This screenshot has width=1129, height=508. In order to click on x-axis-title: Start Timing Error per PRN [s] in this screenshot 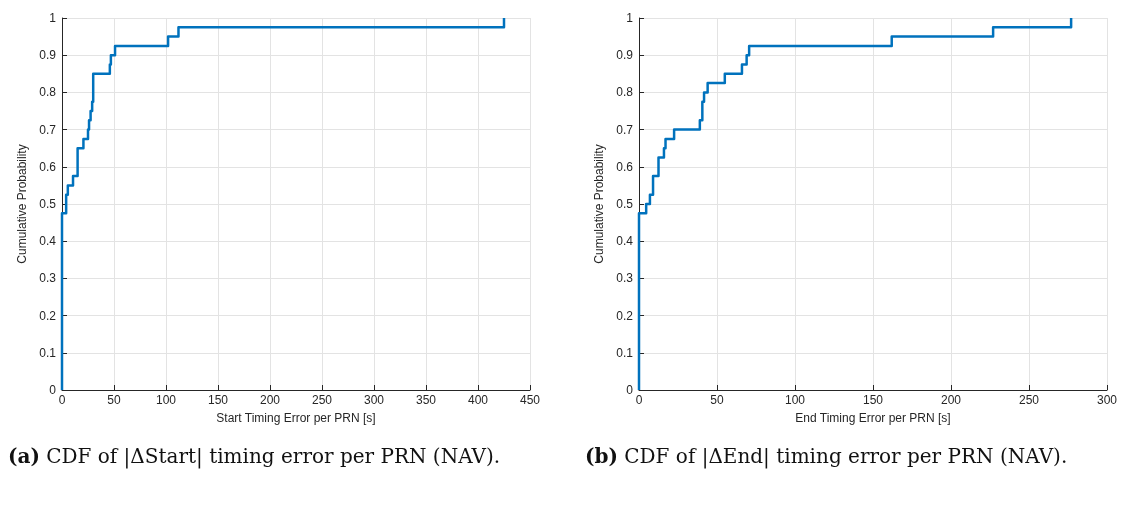, I will do `click(296, 418)`.